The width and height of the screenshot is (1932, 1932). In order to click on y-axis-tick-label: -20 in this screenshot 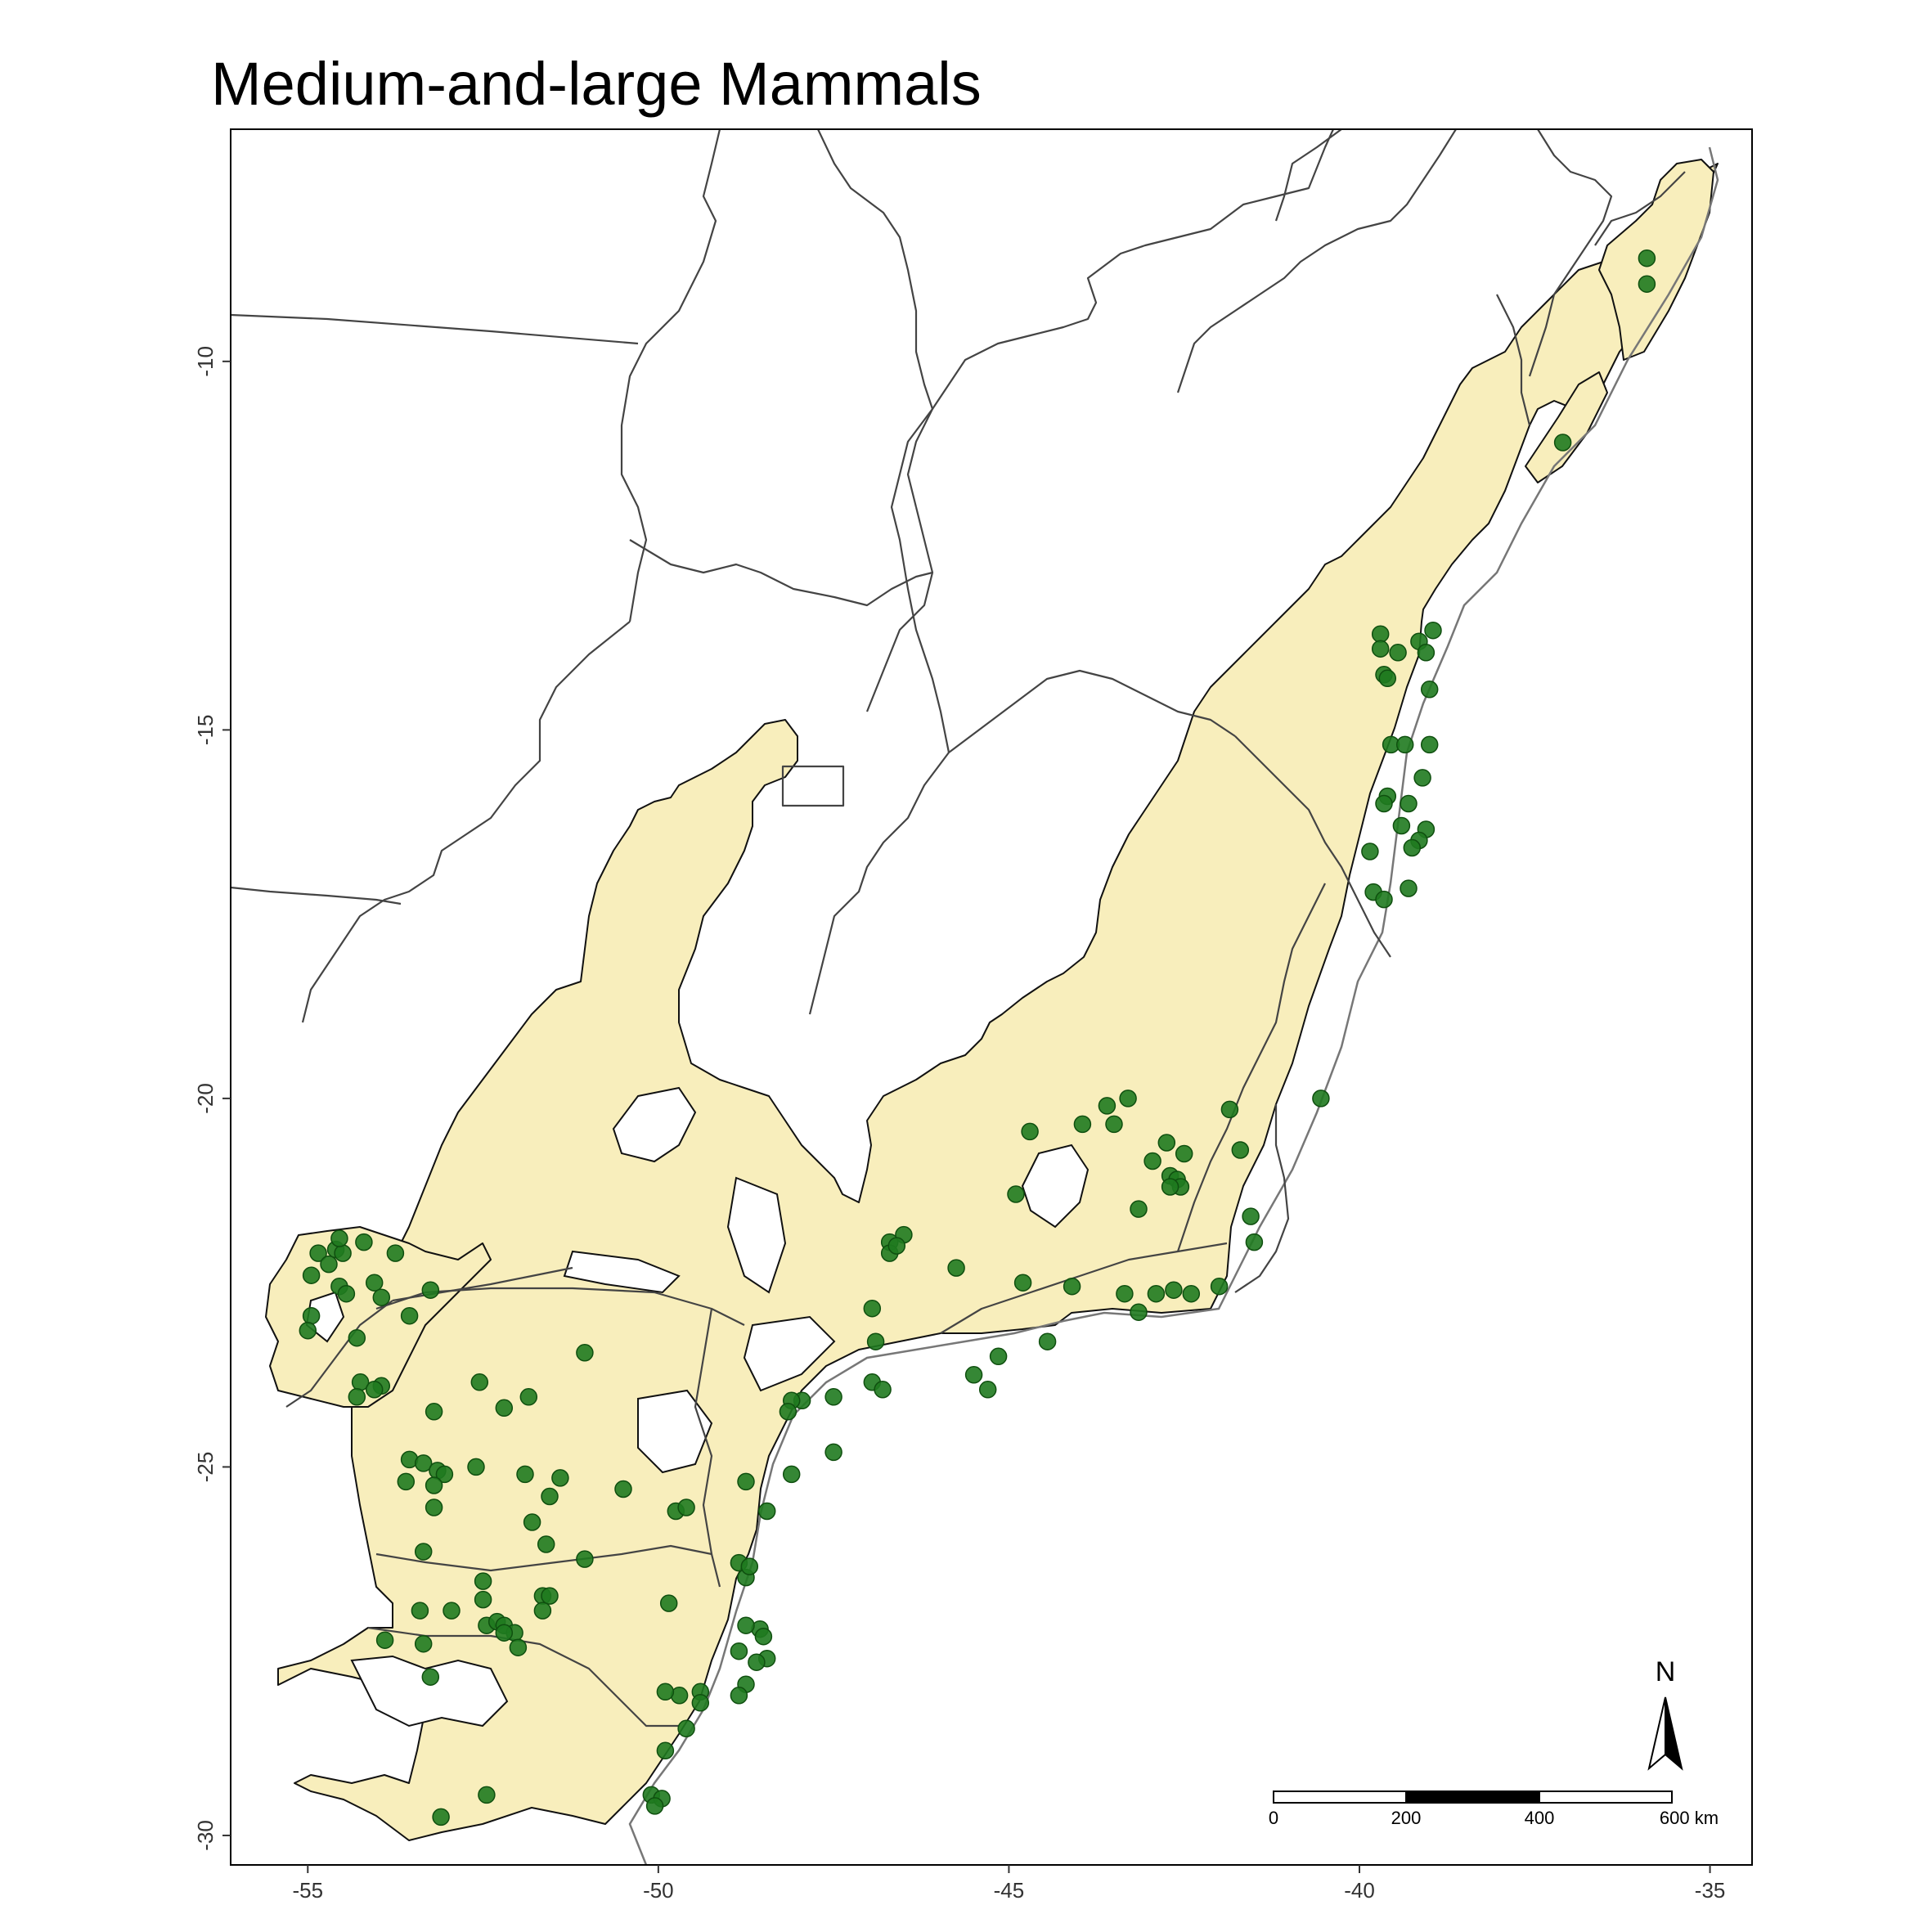, I will do `click(206, 1098)`.